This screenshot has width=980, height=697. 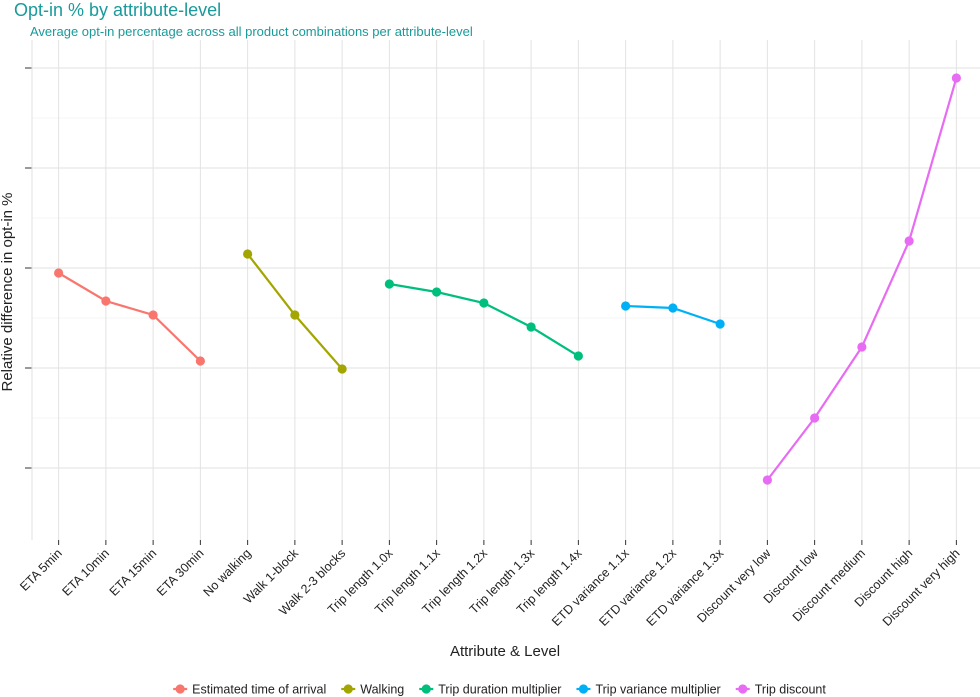 I want to click on legend-label: Trip duration multiplier, so click(x=499, y=690).